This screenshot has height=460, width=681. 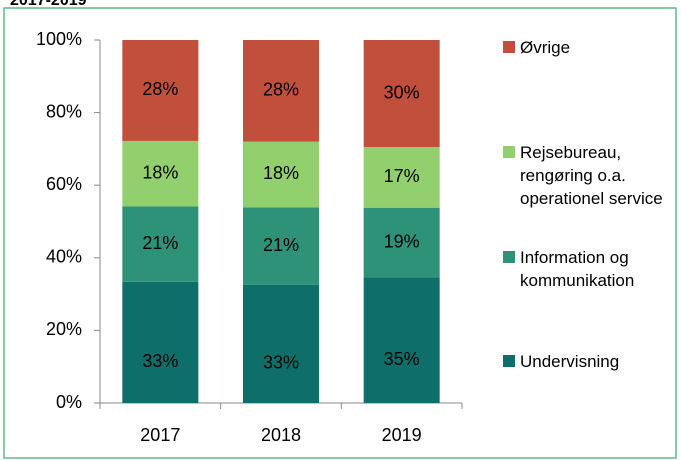 I want to click on x-tick-label: 2017, so click(x=160, y=435).